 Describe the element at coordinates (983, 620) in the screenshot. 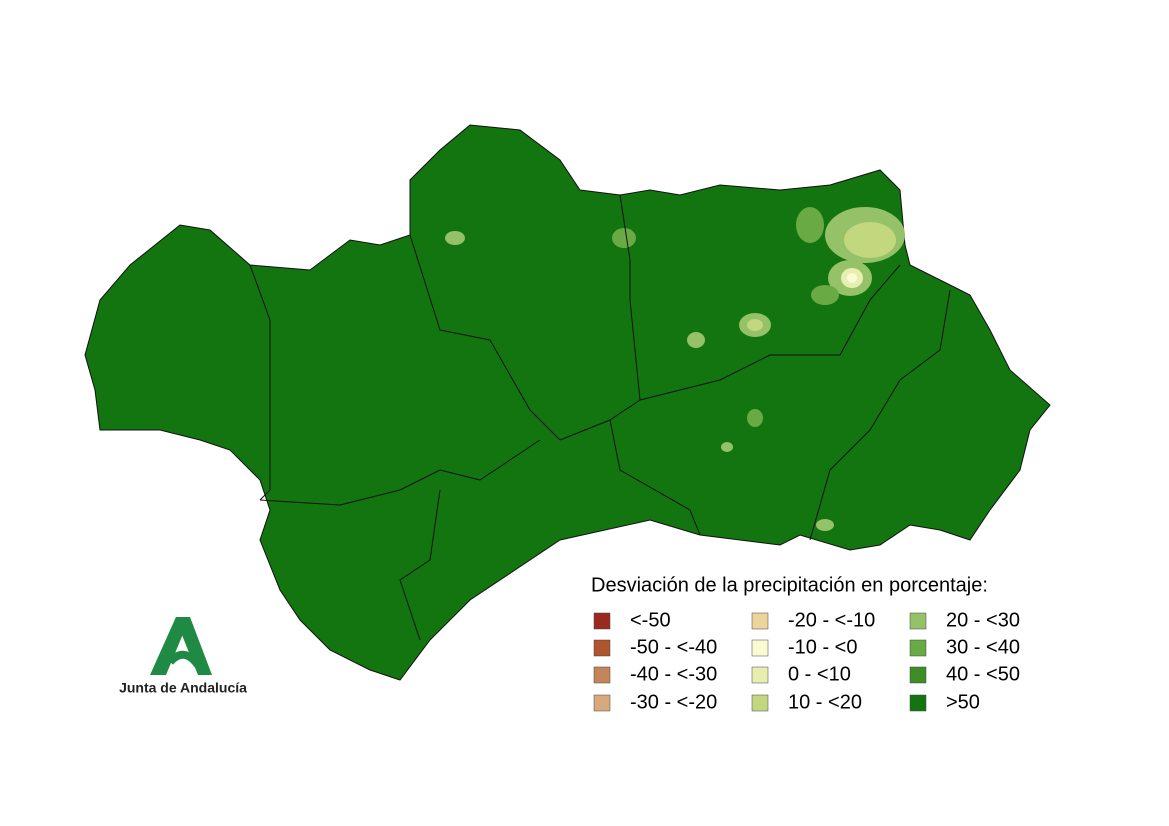

I see `legend-label: 20 - <30` at that location.